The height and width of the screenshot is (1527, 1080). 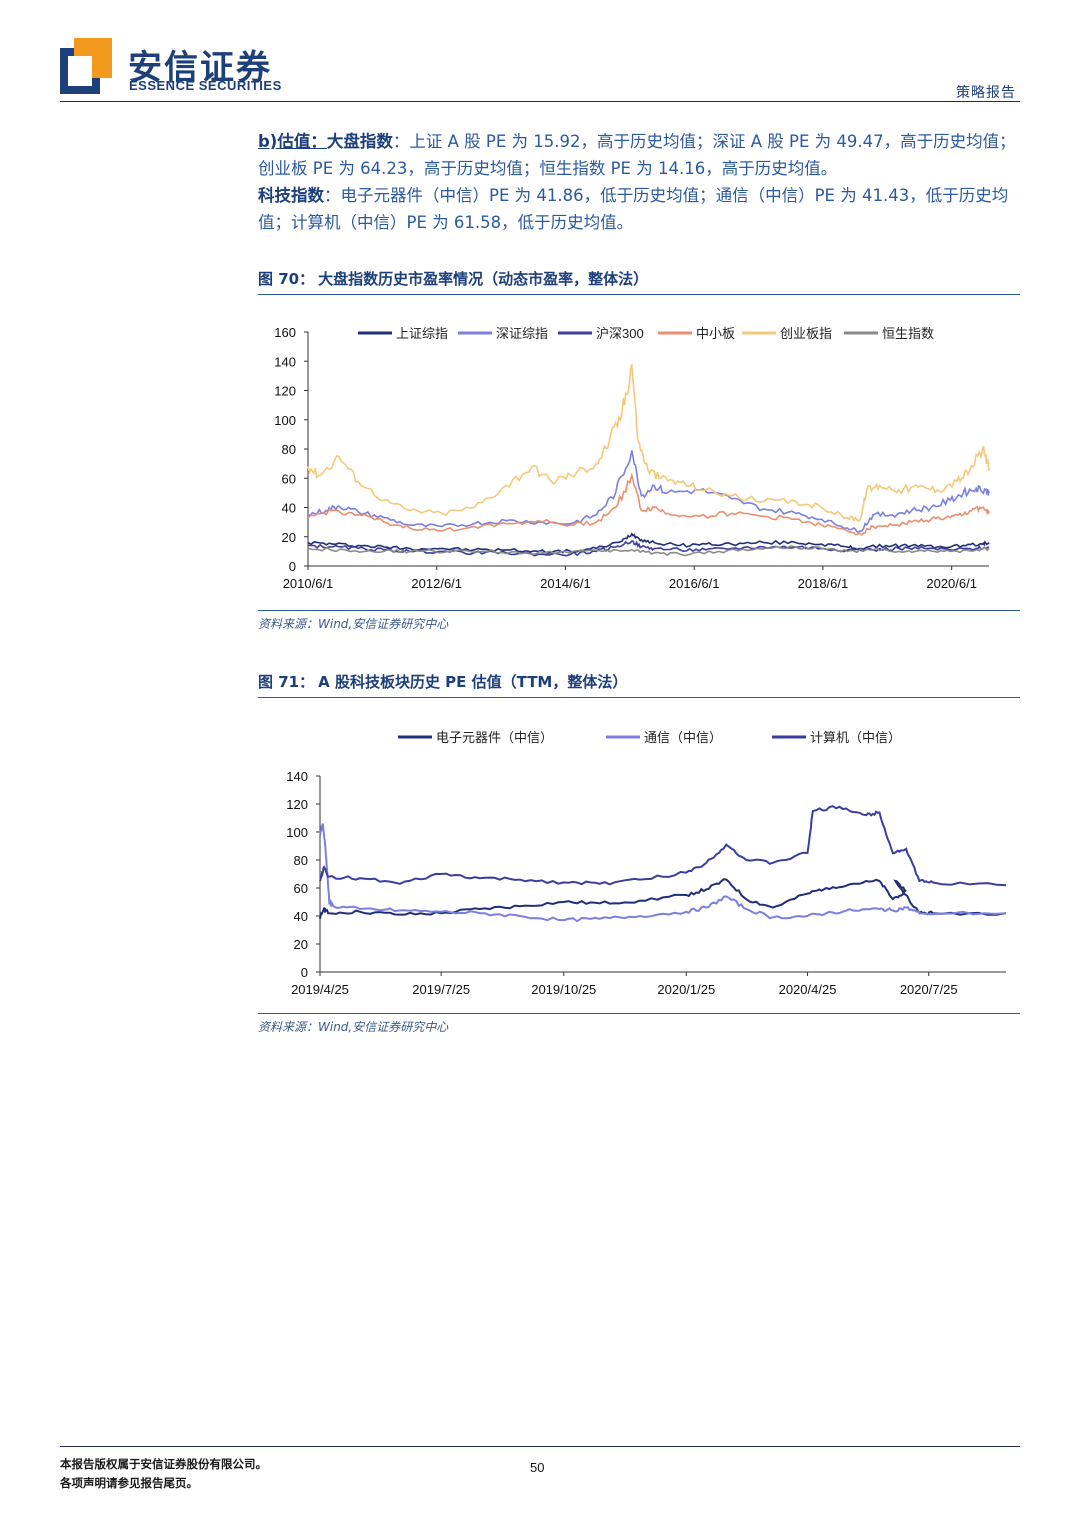 I want to click on legend-label: 沪深300, so click(x=620, y=333).